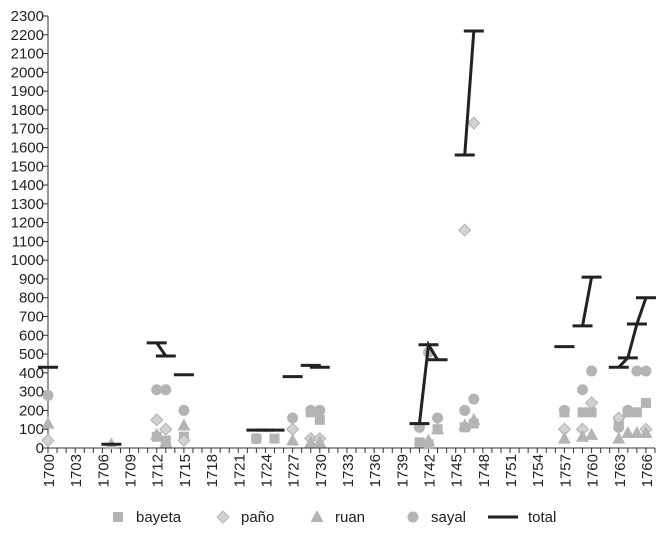  What do you see at coordinates (413, 517) in the screenshot?
I see `legend-sayal-marker` at bounding box center [413, 517].